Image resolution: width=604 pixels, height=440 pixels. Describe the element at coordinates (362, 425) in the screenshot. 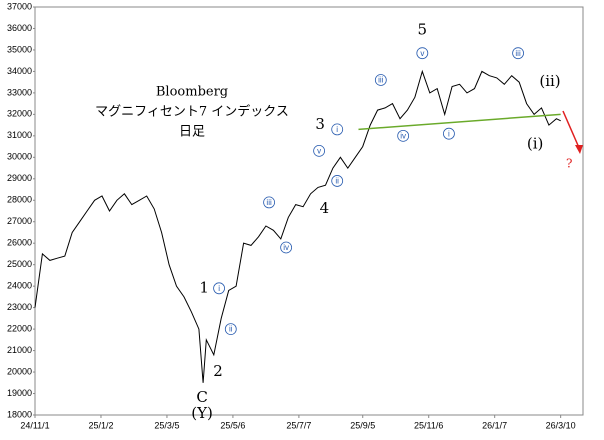

I see `x-tick-label: 25/9/5` at that location.